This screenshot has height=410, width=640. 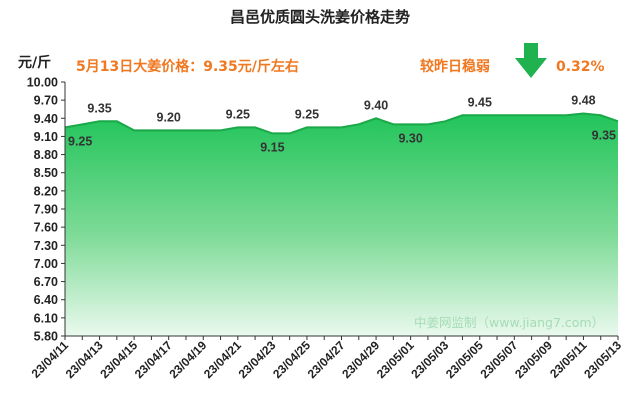 I want to click on y-tick-label: 9.40, so click(x=46, y=119).